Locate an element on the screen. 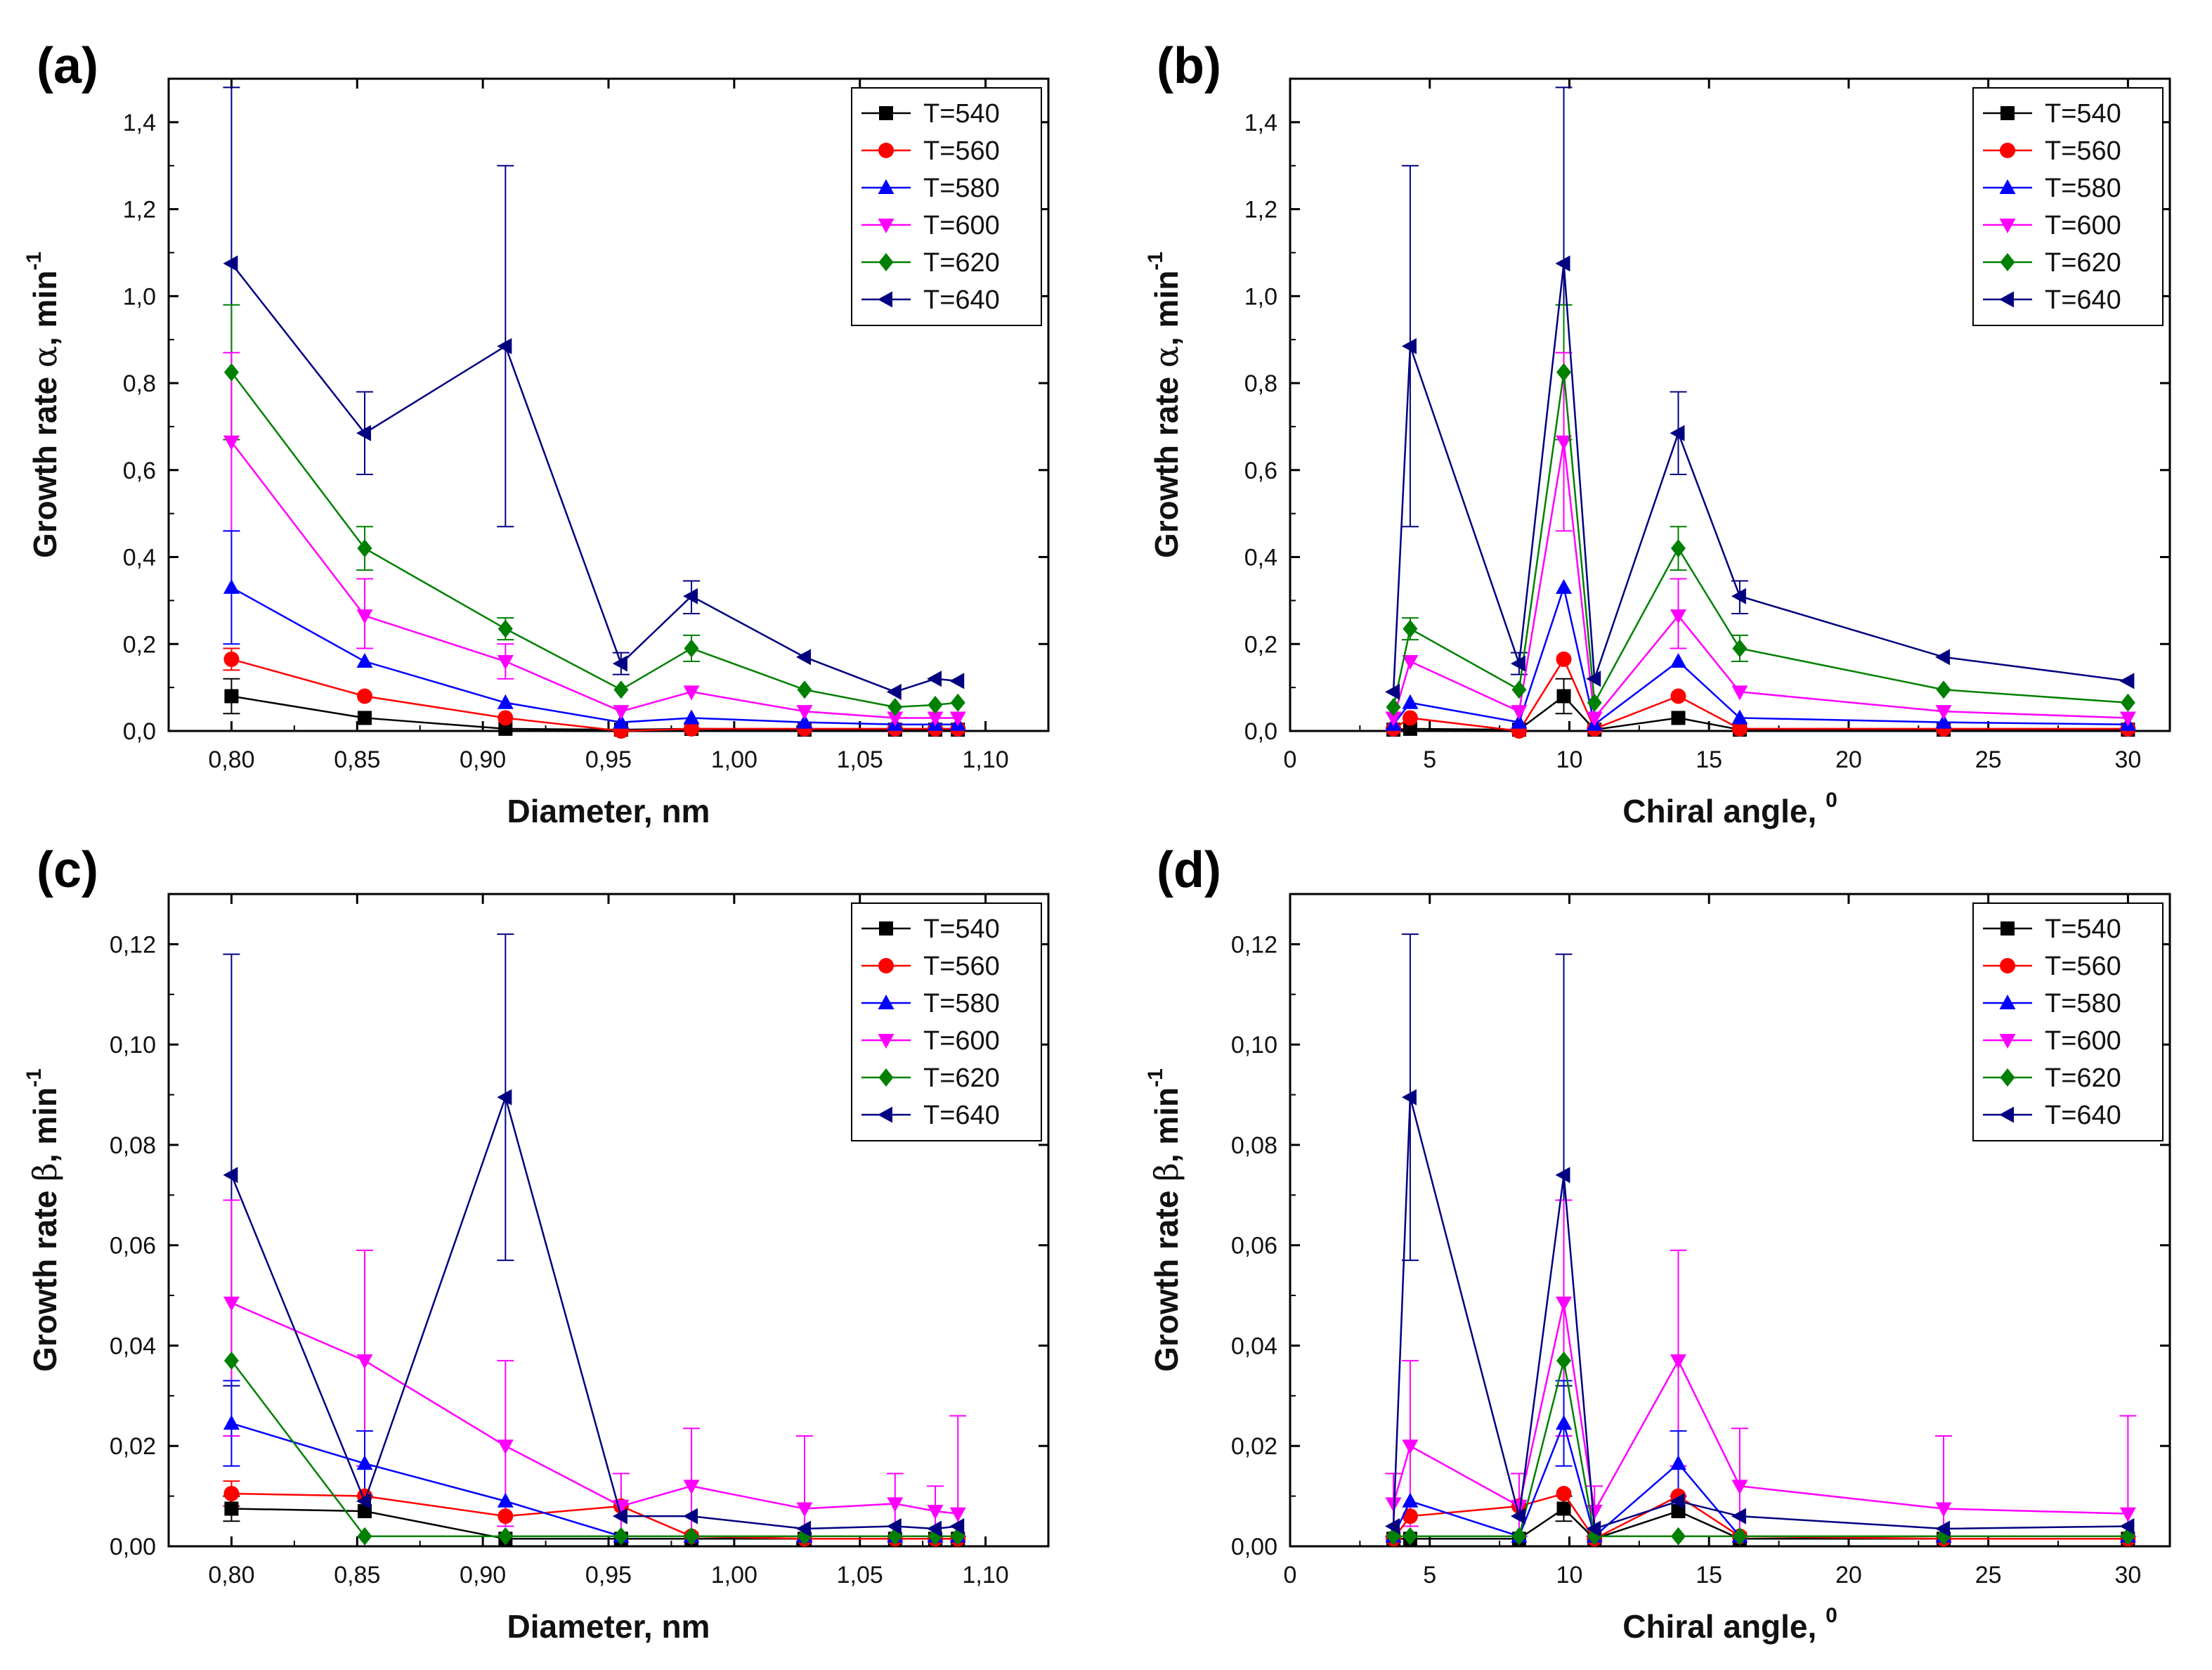 The image size is (2212, 1670). x-tick-label: 0,80 is located at coordinates (231, 759).